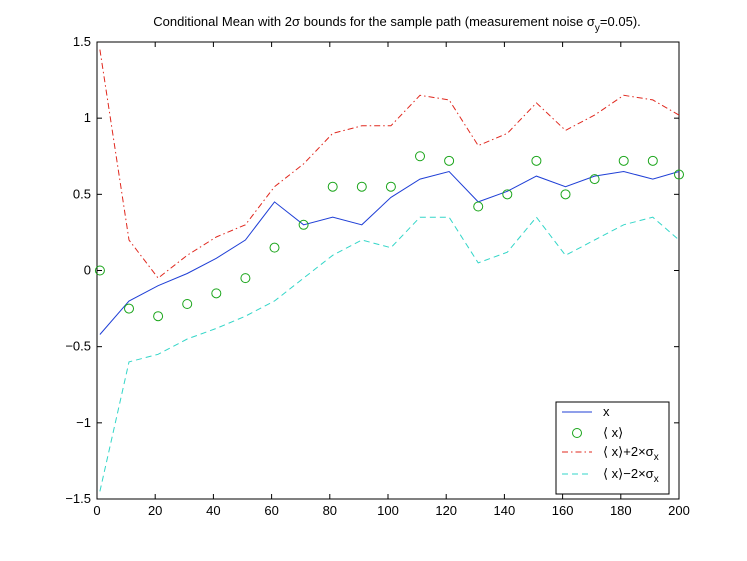 The width and height of the screenshot is (747, 561). I want to click on x-tick-label: 120, so click(446, 510).